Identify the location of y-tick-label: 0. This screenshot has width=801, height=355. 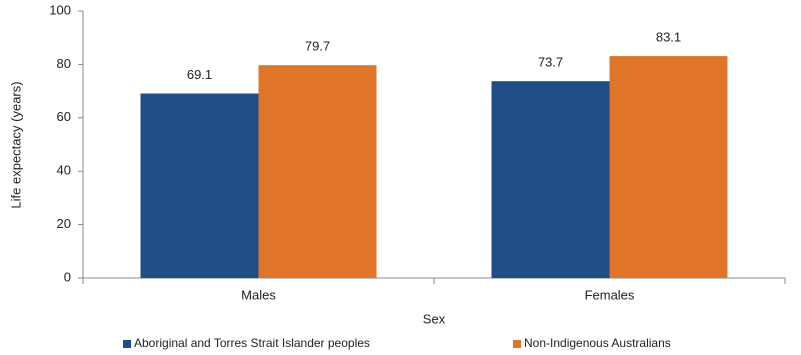
(67, 276).